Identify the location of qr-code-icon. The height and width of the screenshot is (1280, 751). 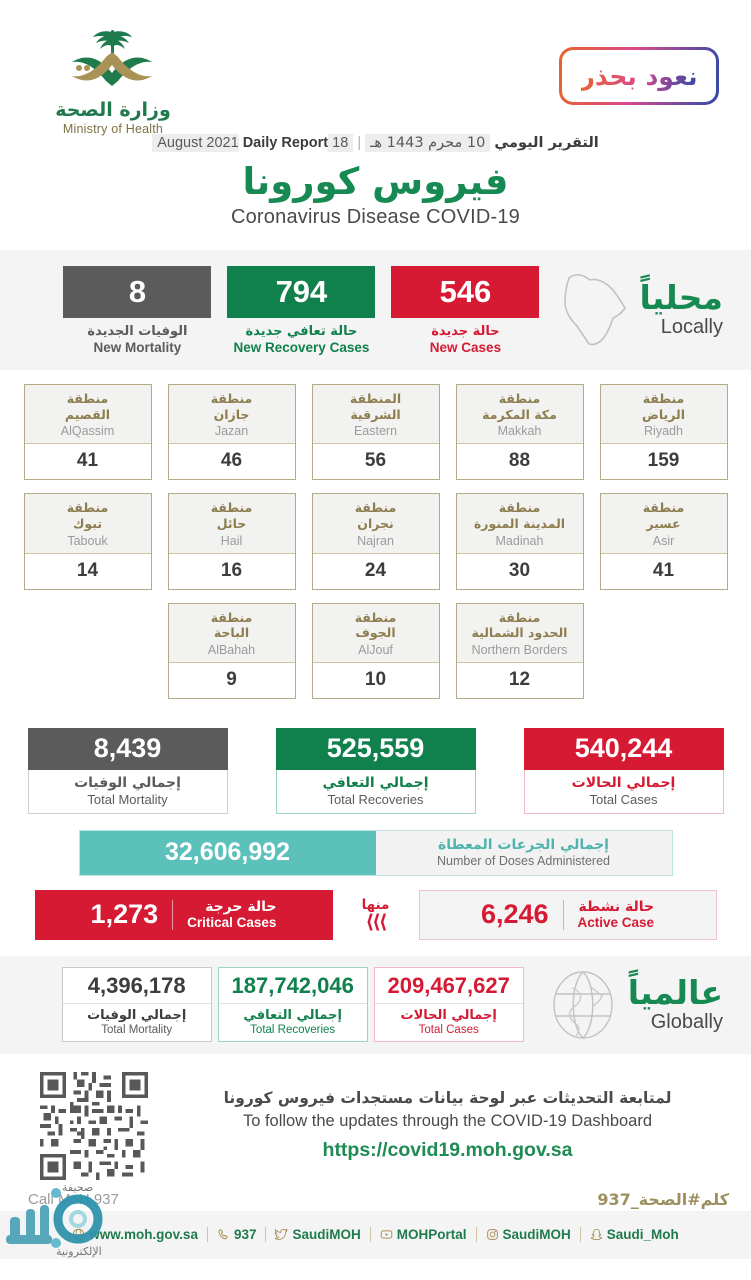
(94, 1125).